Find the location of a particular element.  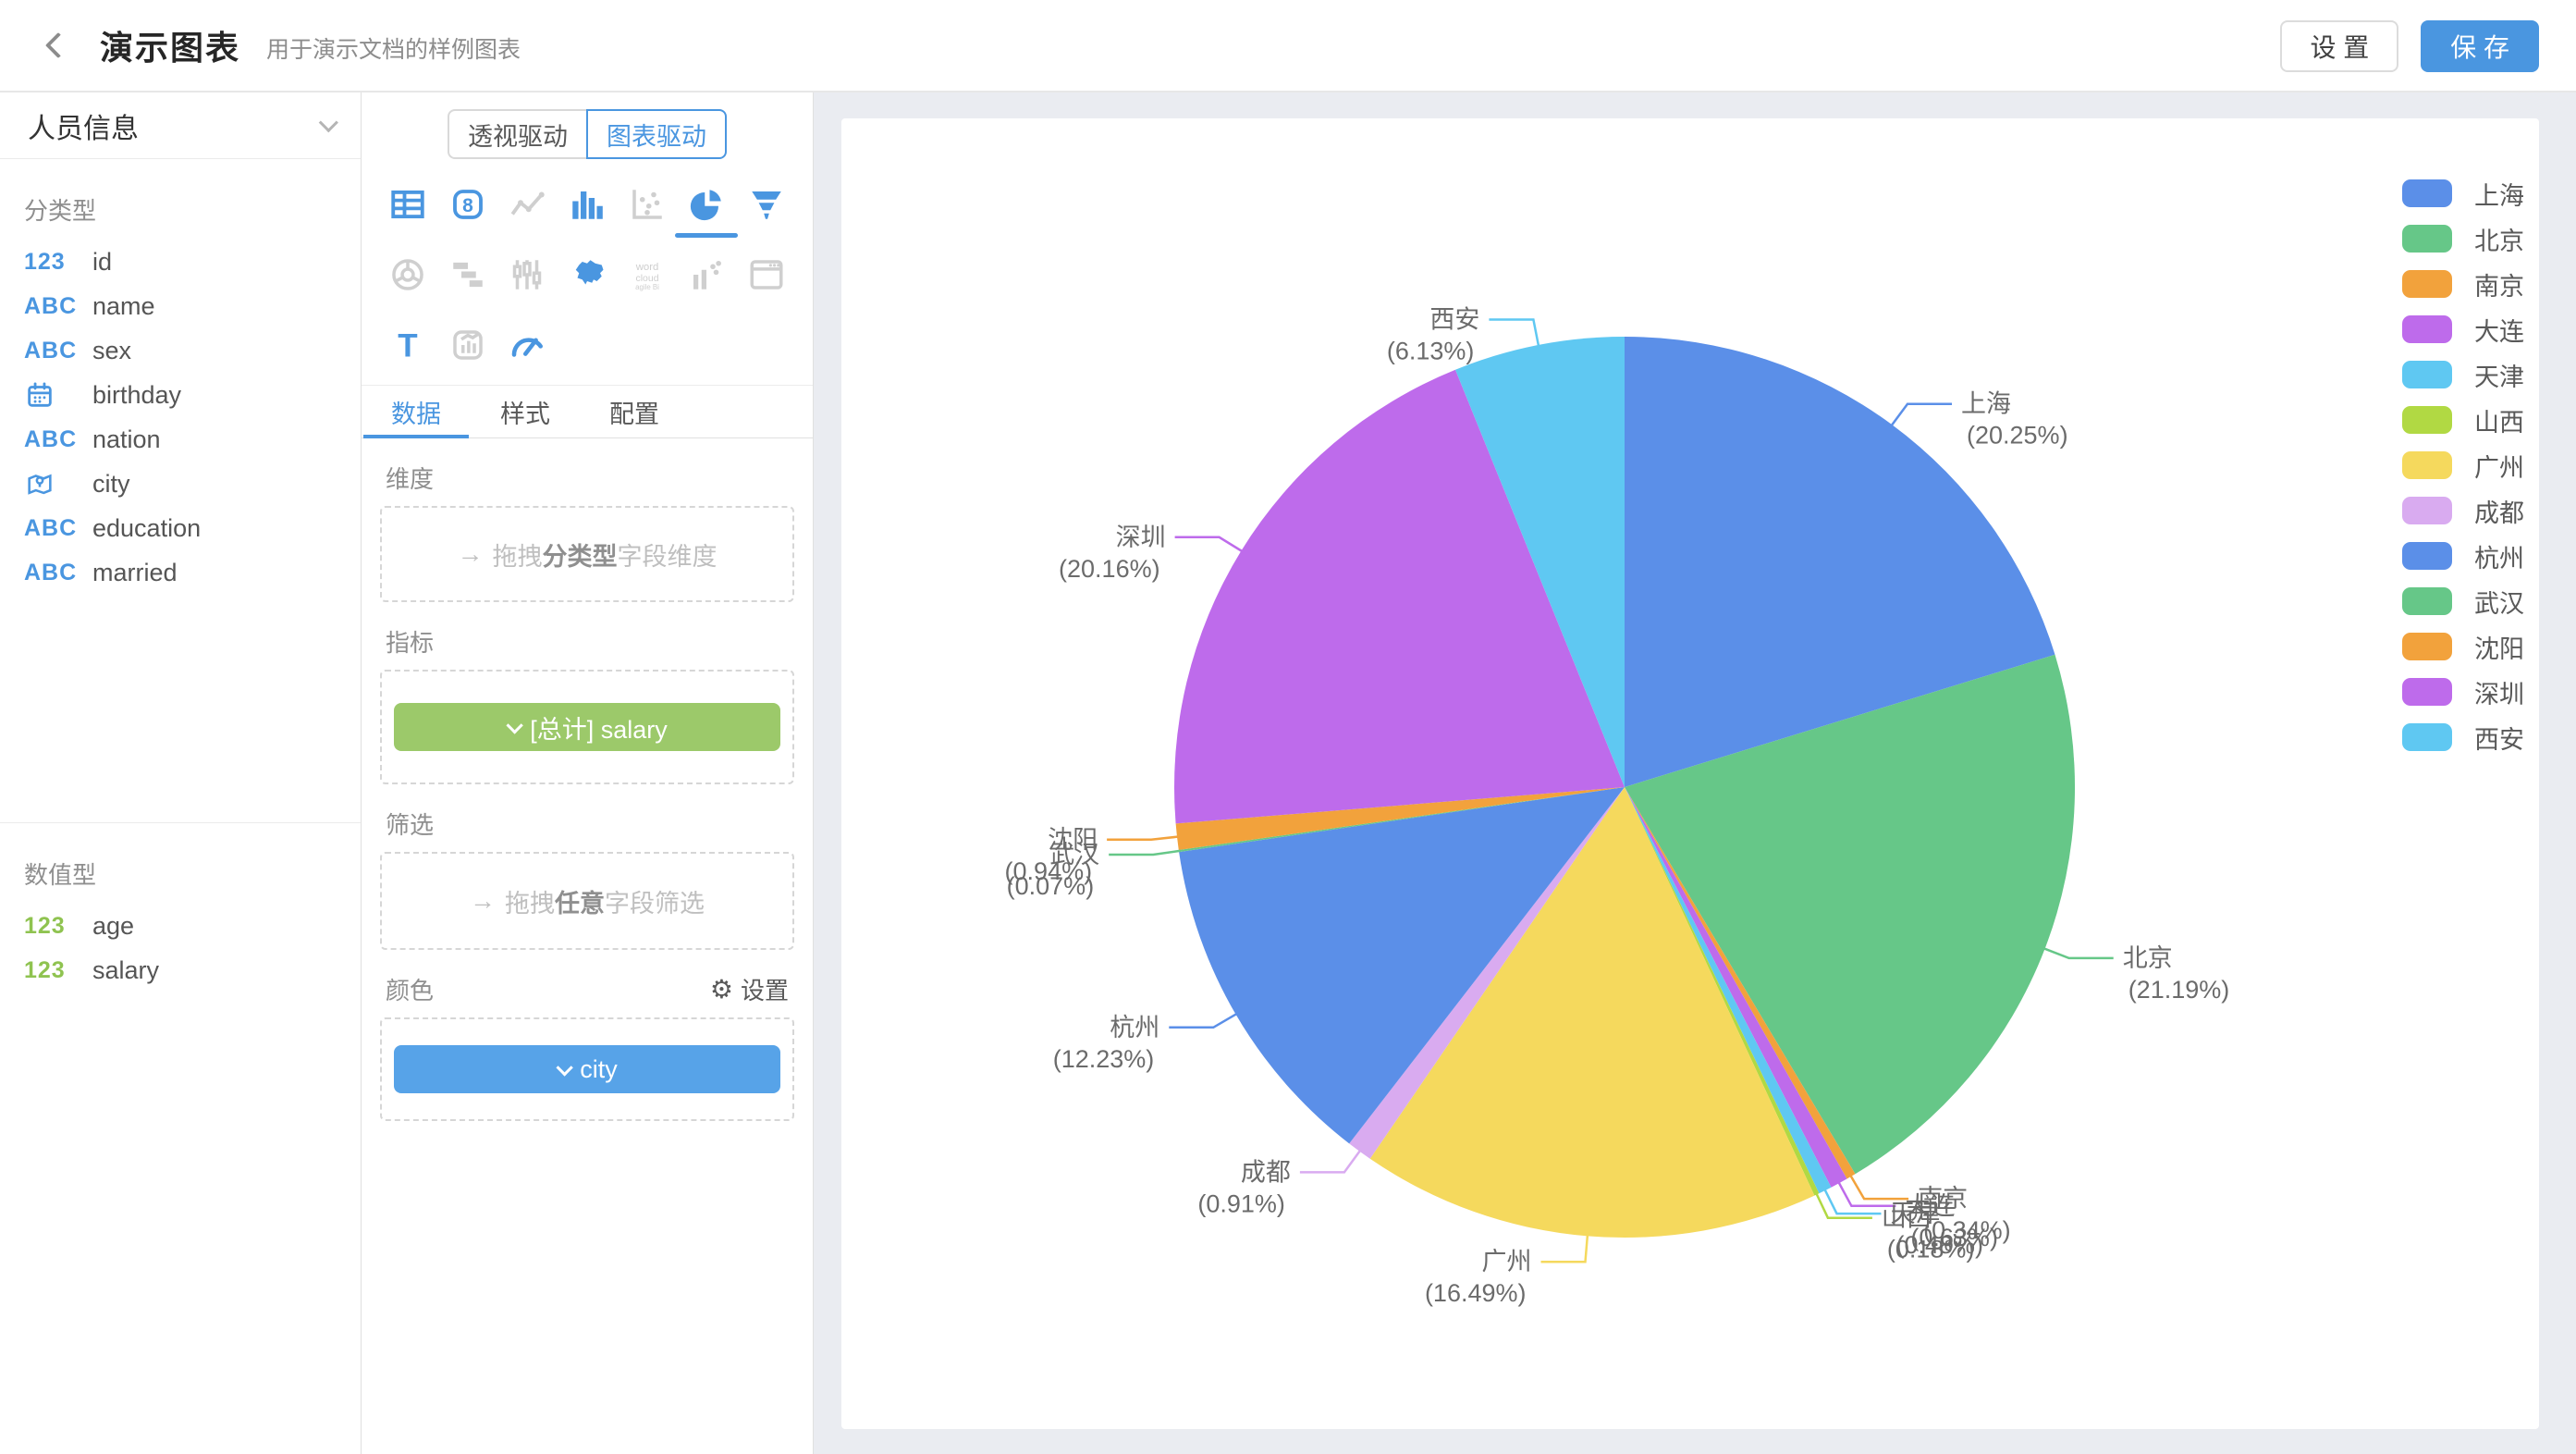

app-header: 演示图表 用于演示文档的样例图表 设 置 保 存 is located at coordinates (1288, 46).